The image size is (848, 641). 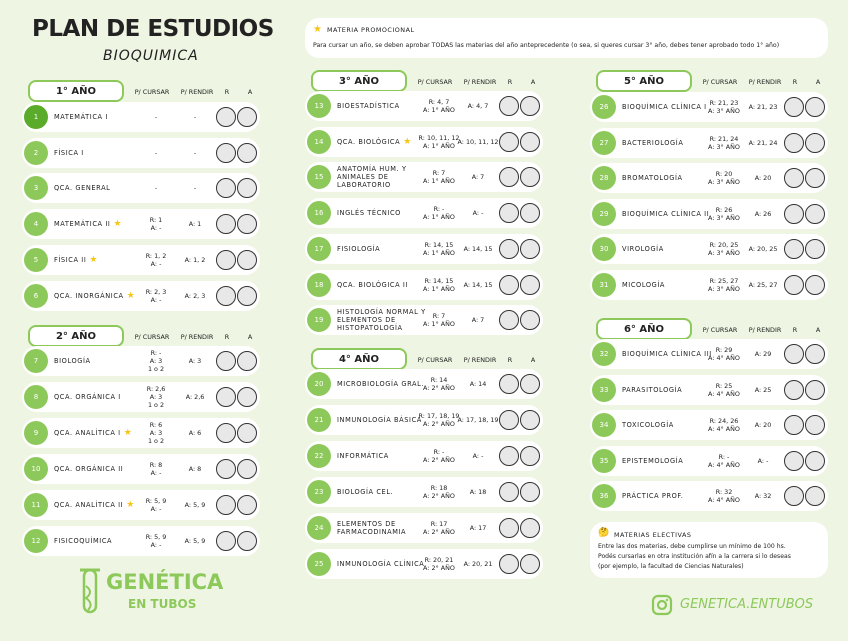 I want to click on subject-name-text: FÍSICA II, so click(x=70, y=259).